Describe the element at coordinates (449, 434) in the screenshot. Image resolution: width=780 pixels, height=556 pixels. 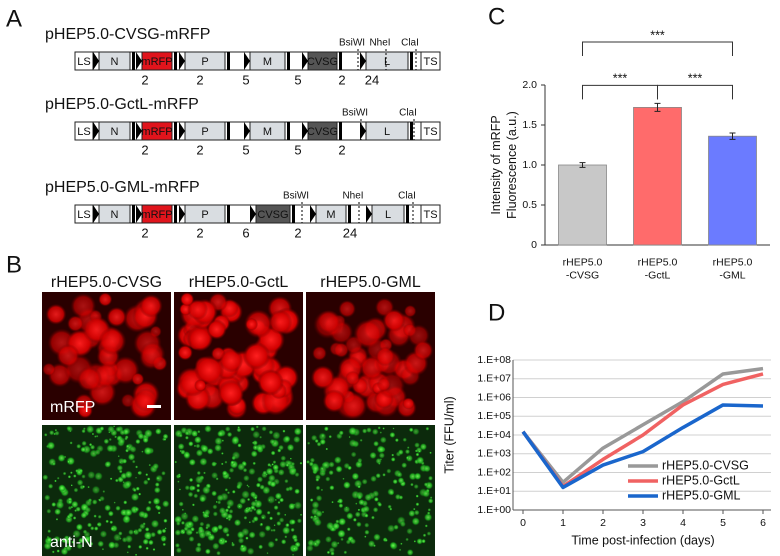
I see `y-axis-title: Titer (FFU/ml)` at that location.